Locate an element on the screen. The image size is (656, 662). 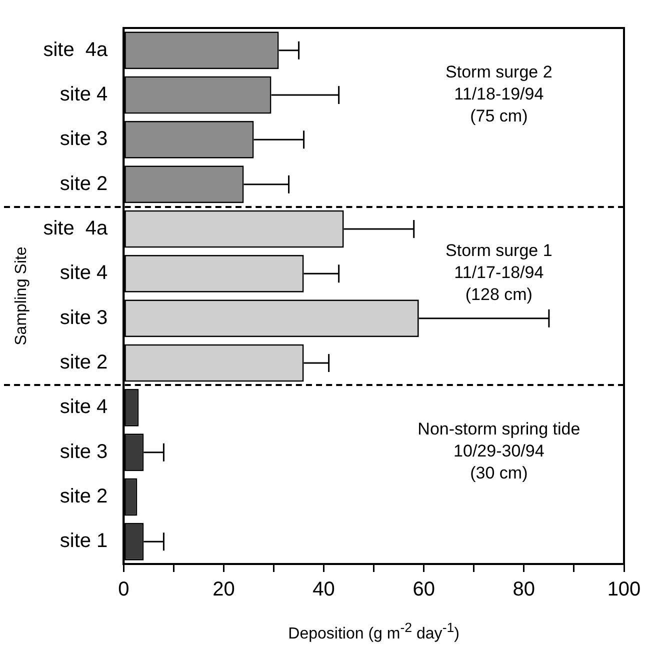
x-tick-label: 80 is located at coordinates (524, 589).